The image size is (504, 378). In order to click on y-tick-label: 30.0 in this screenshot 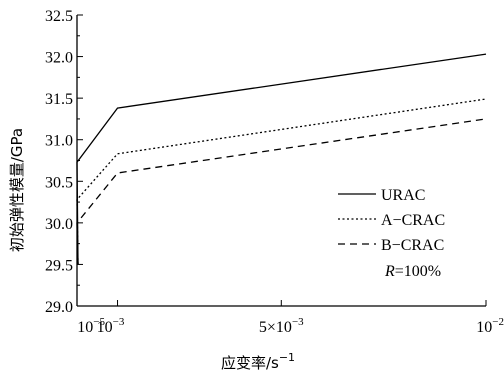, I will do `click(59, 224)`.